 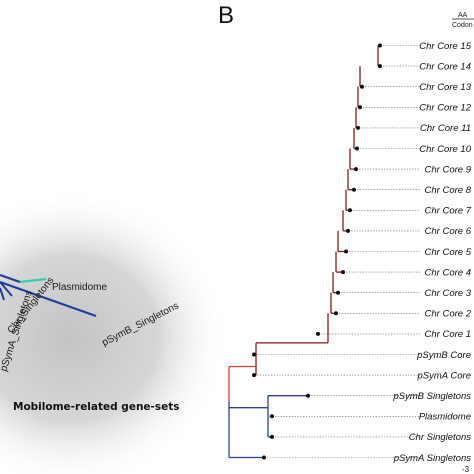 I want to click on label-plasmidome: Plasmidome, so click(x=79, y=287).